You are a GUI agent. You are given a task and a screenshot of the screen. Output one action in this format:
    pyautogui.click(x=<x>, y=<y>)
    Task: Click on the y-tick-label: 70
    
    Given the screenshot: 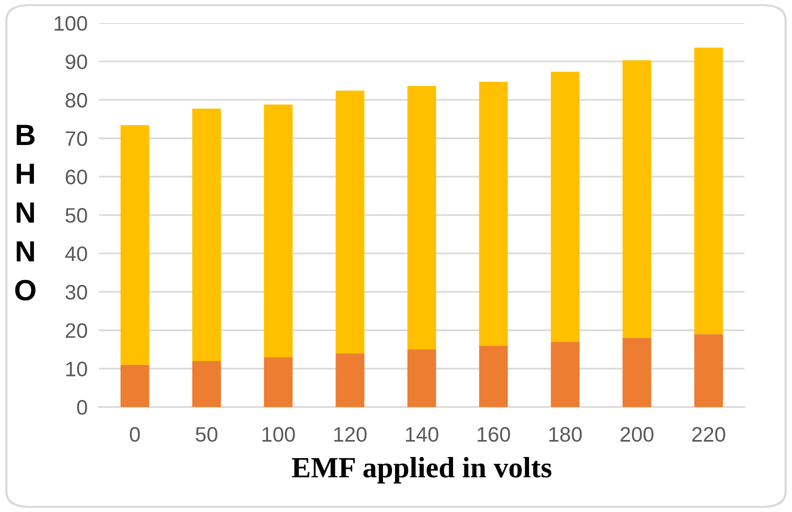 What is the action you would take?
    pyautogui.click(x=77, y=138)
    